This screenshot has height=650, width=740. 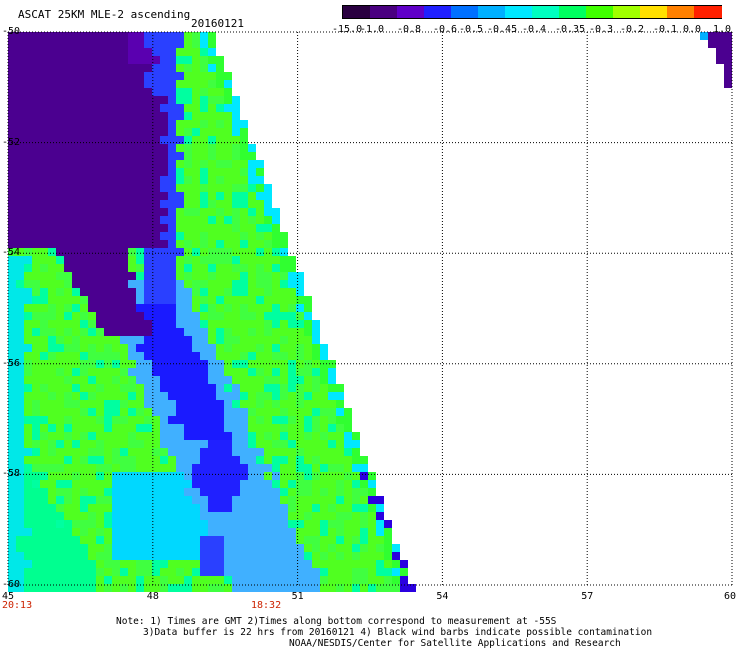 What do you see at coordinates (532, 12) in the screenshot?
I see `color-scale-bar` at bounding box center [532, 12].